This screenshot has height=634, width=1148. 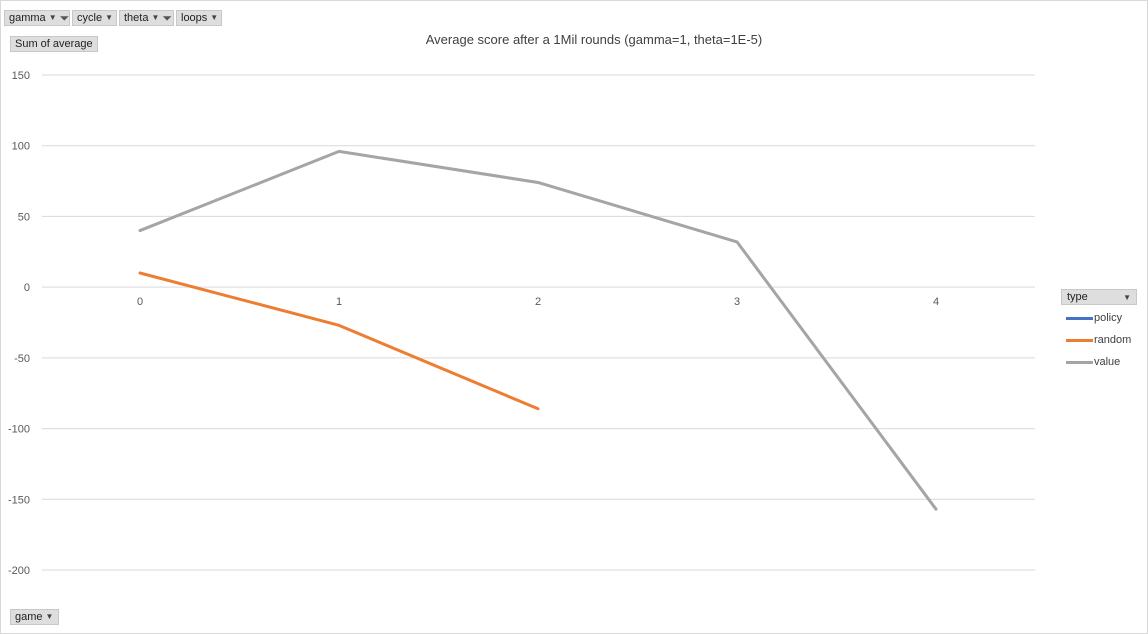 What do you see at coordinates (54, 44) in the screenshot?
I see `value-field-button: Sum of average` at bounding box center [54, 44].